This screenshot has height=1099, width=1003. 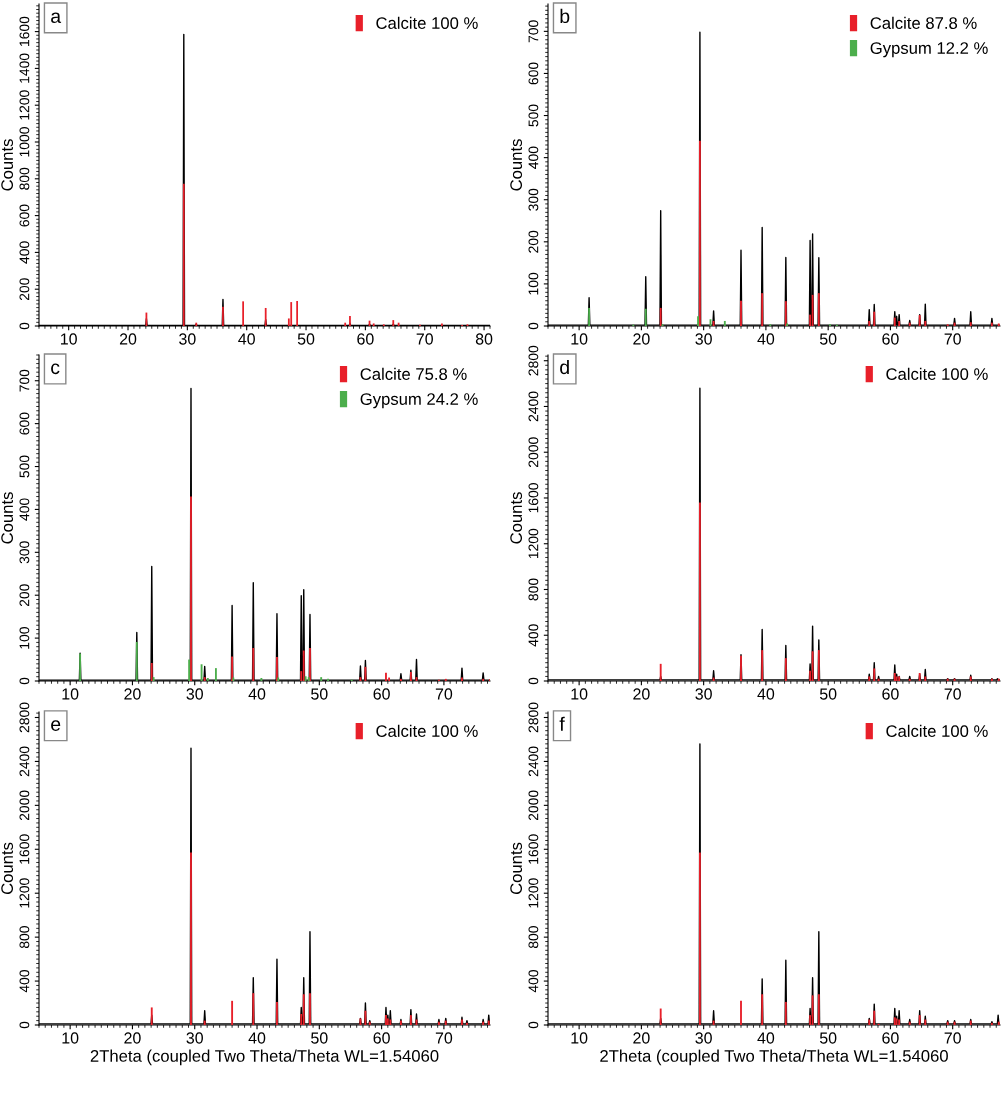 What do you see at coordinates (419, 401) in the screenshot?
I see `legend-label: Gypsum 24.2 %` at bounding box center [419, 401].